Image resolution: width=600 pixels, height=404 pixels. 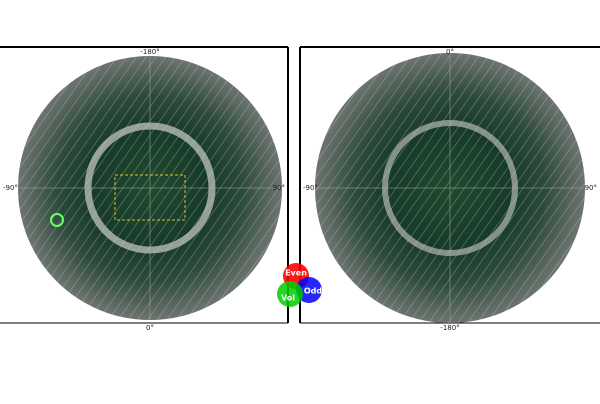 I want to click on legend-label: Odd, so click(x=313, y=291).